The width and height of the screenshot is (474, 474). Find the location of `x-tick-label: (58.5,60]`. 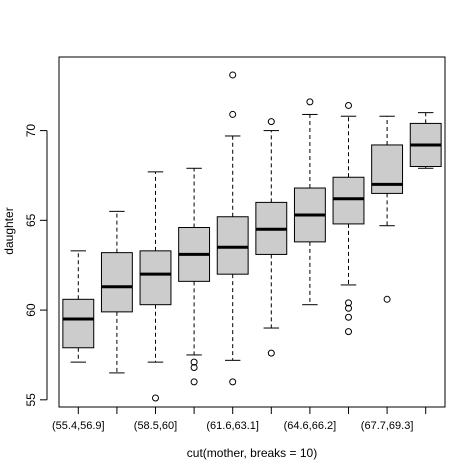

x-tick-label: (58.5,60] is located at coordinates (155, 426).